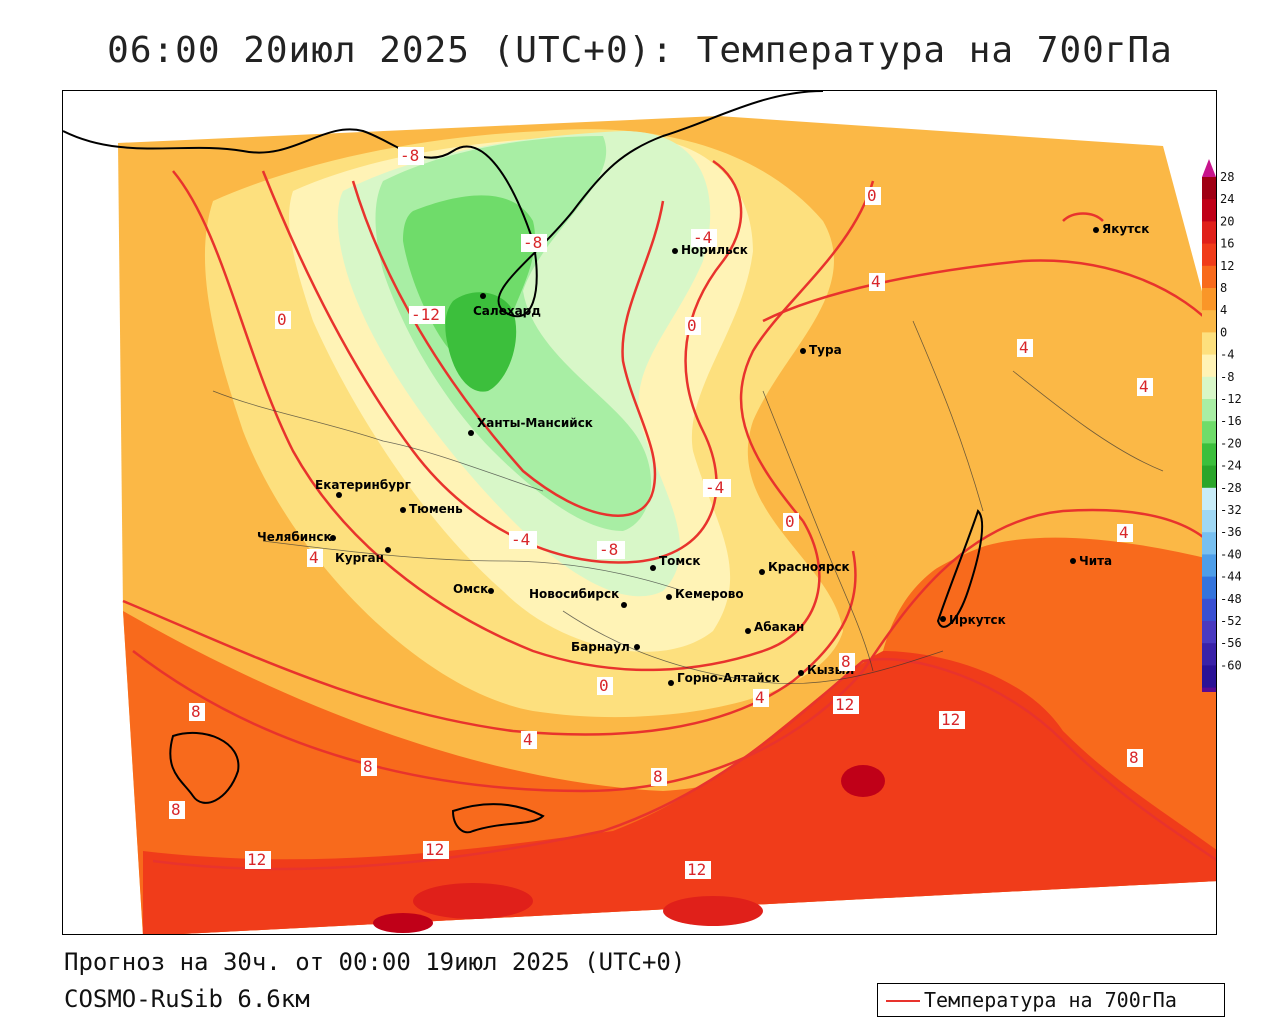 The width and height of the screenshot is (1280, 1024). What do you see at coordinates (1125, 229) in the screenshot?
I see `svg-text: Якутск` at bounding box center [1125, 229].